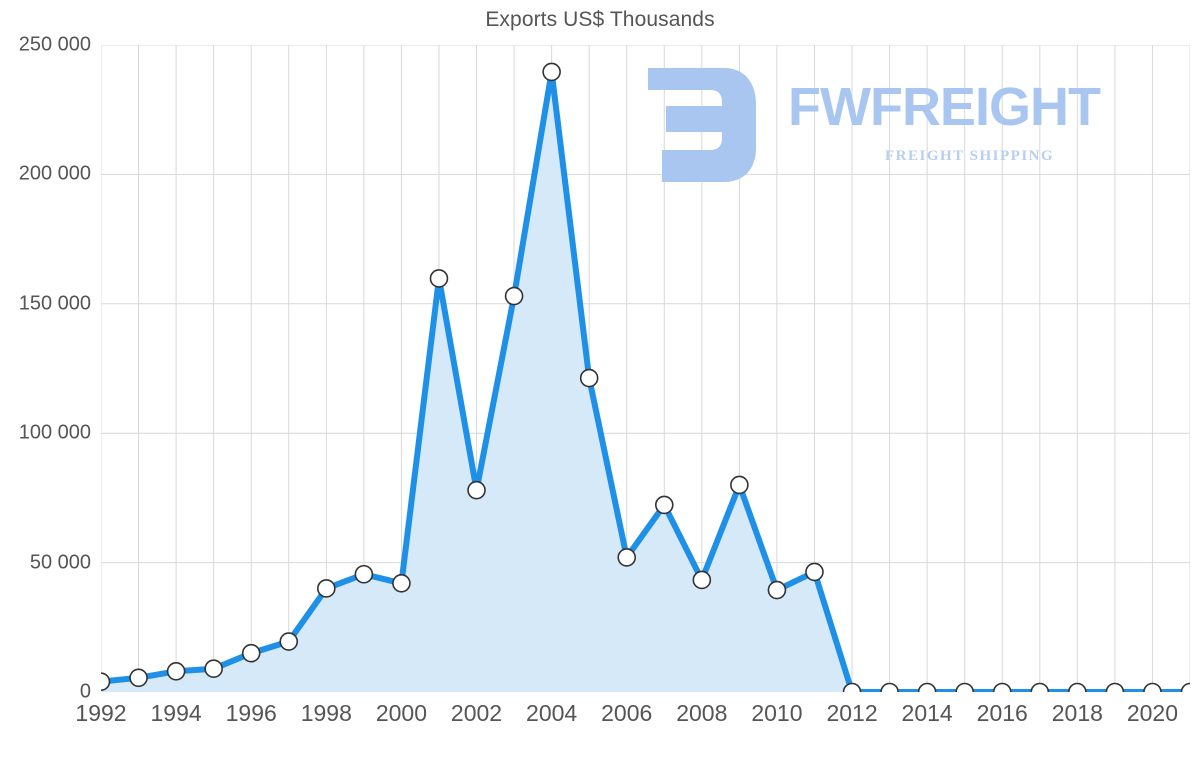  What do you see at coordinates (1077, 713) in the screenshot?
I see `x-axis-tick-label: 2018` at bounding box center [1077, 713].